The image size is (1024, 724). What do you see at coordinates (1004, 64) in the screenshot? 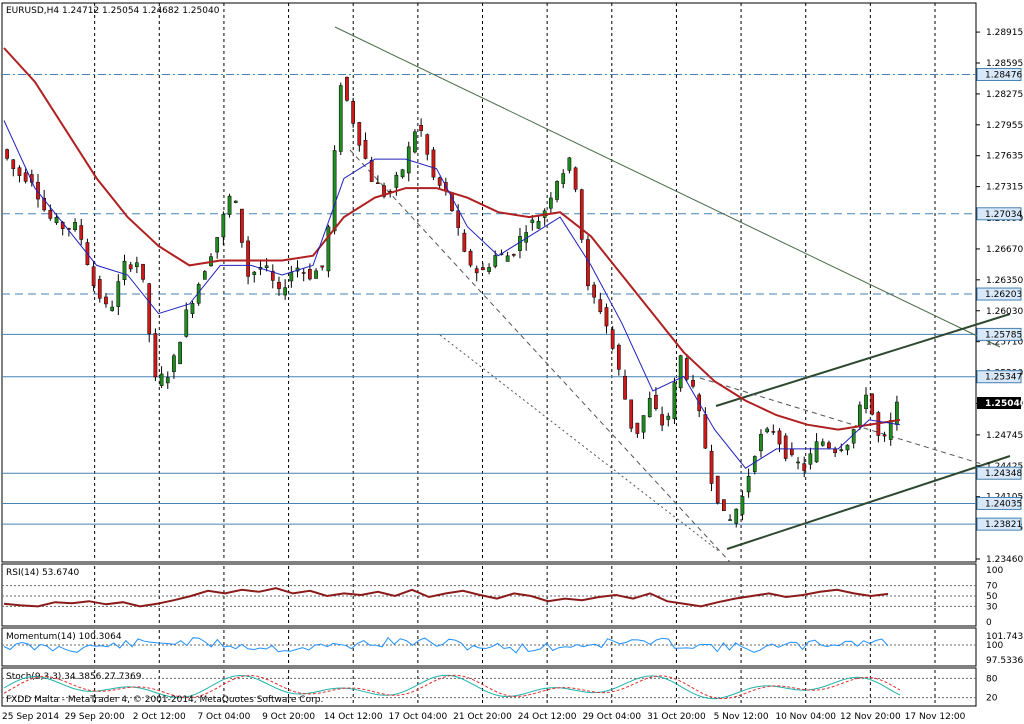
I see `price-tick-label: 1.28595` at bounding box center [1004, 64].